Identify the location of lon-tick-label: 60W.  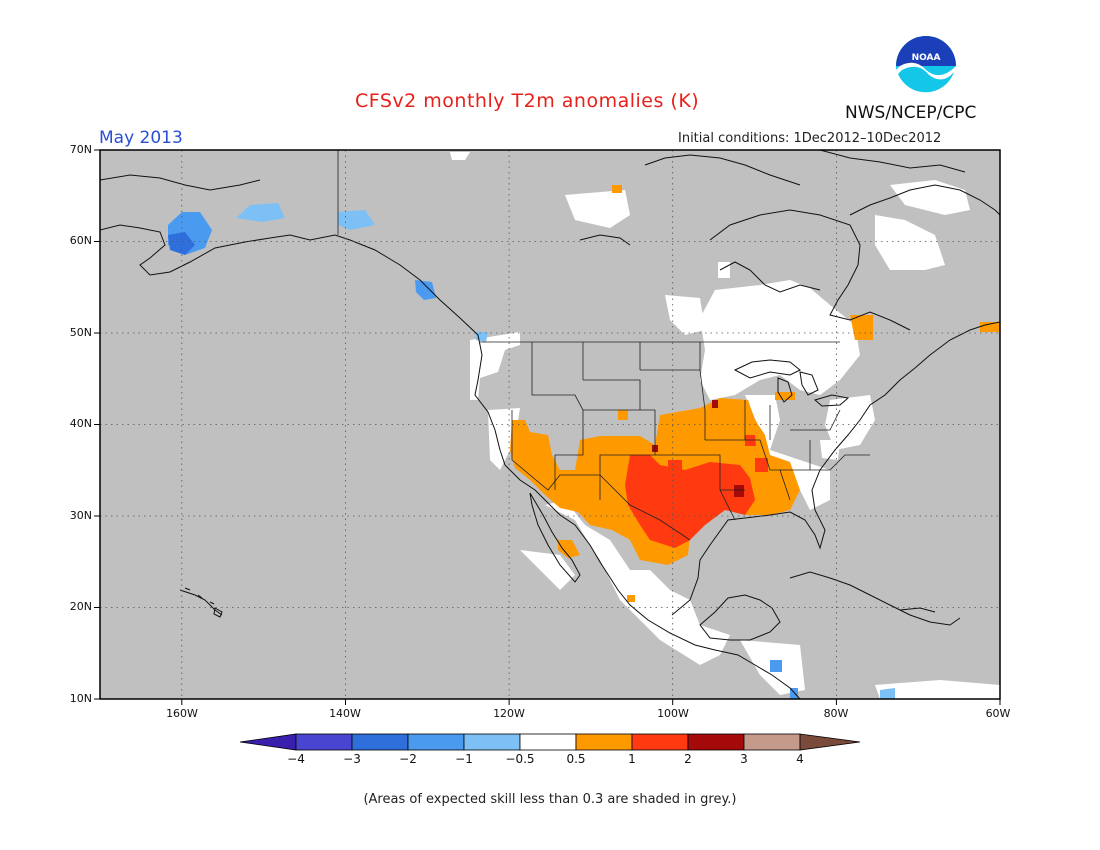
(998, 713).